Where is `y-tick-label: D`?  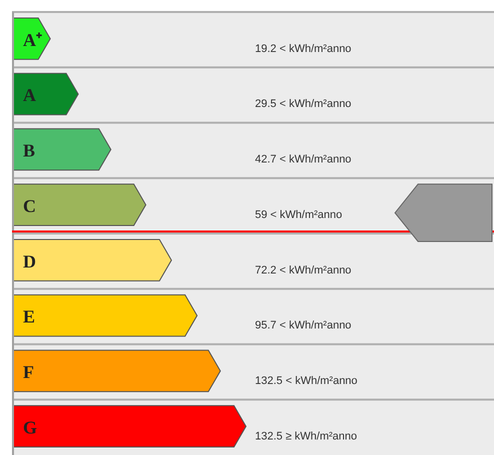
y-tick-label: D is located at coordinates (29, 261).